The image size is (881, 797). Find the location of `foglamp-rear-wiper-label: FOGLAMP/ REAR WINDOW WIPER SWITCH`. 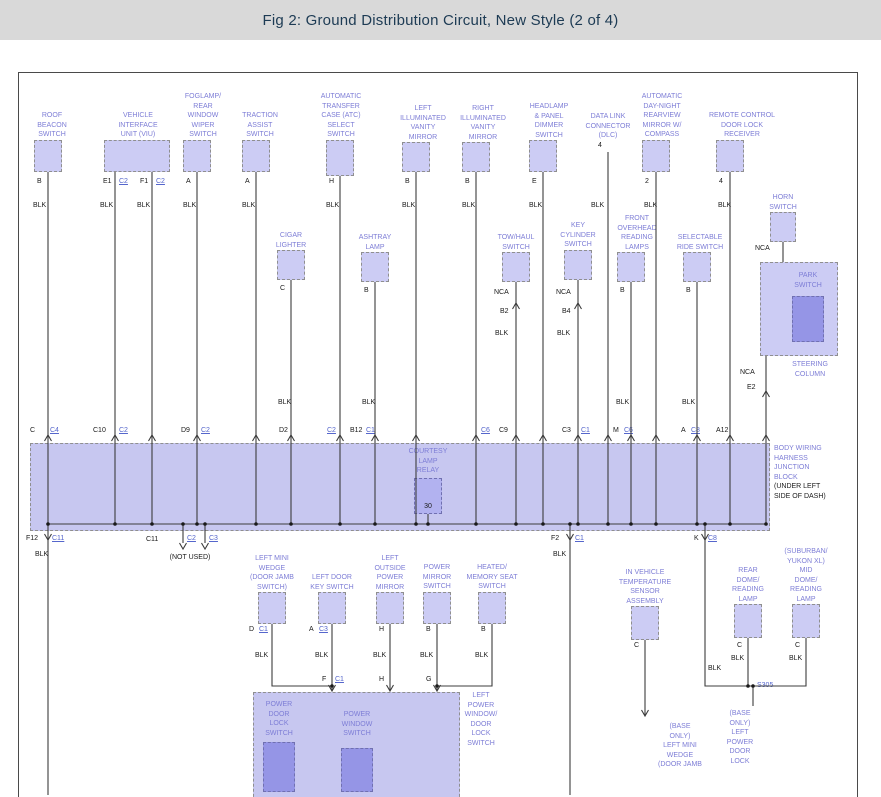

foglamp-rear-wiper-label: FOGLAMP/ REAR WINDOW WIPER SWITCH is located at coordinates (203, 115).